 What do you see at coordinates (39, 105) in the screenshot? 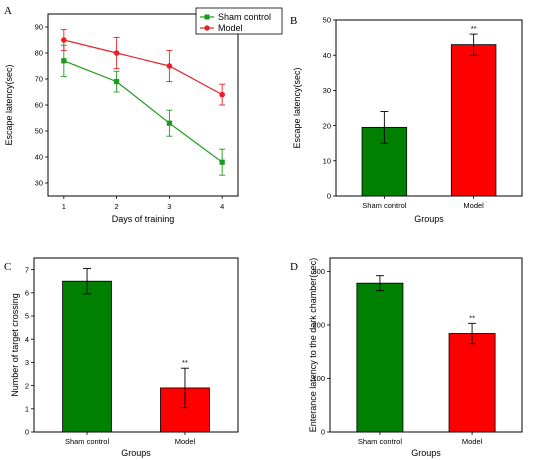
I see `y-tick-label: 60` at bounding box center [39, 105].